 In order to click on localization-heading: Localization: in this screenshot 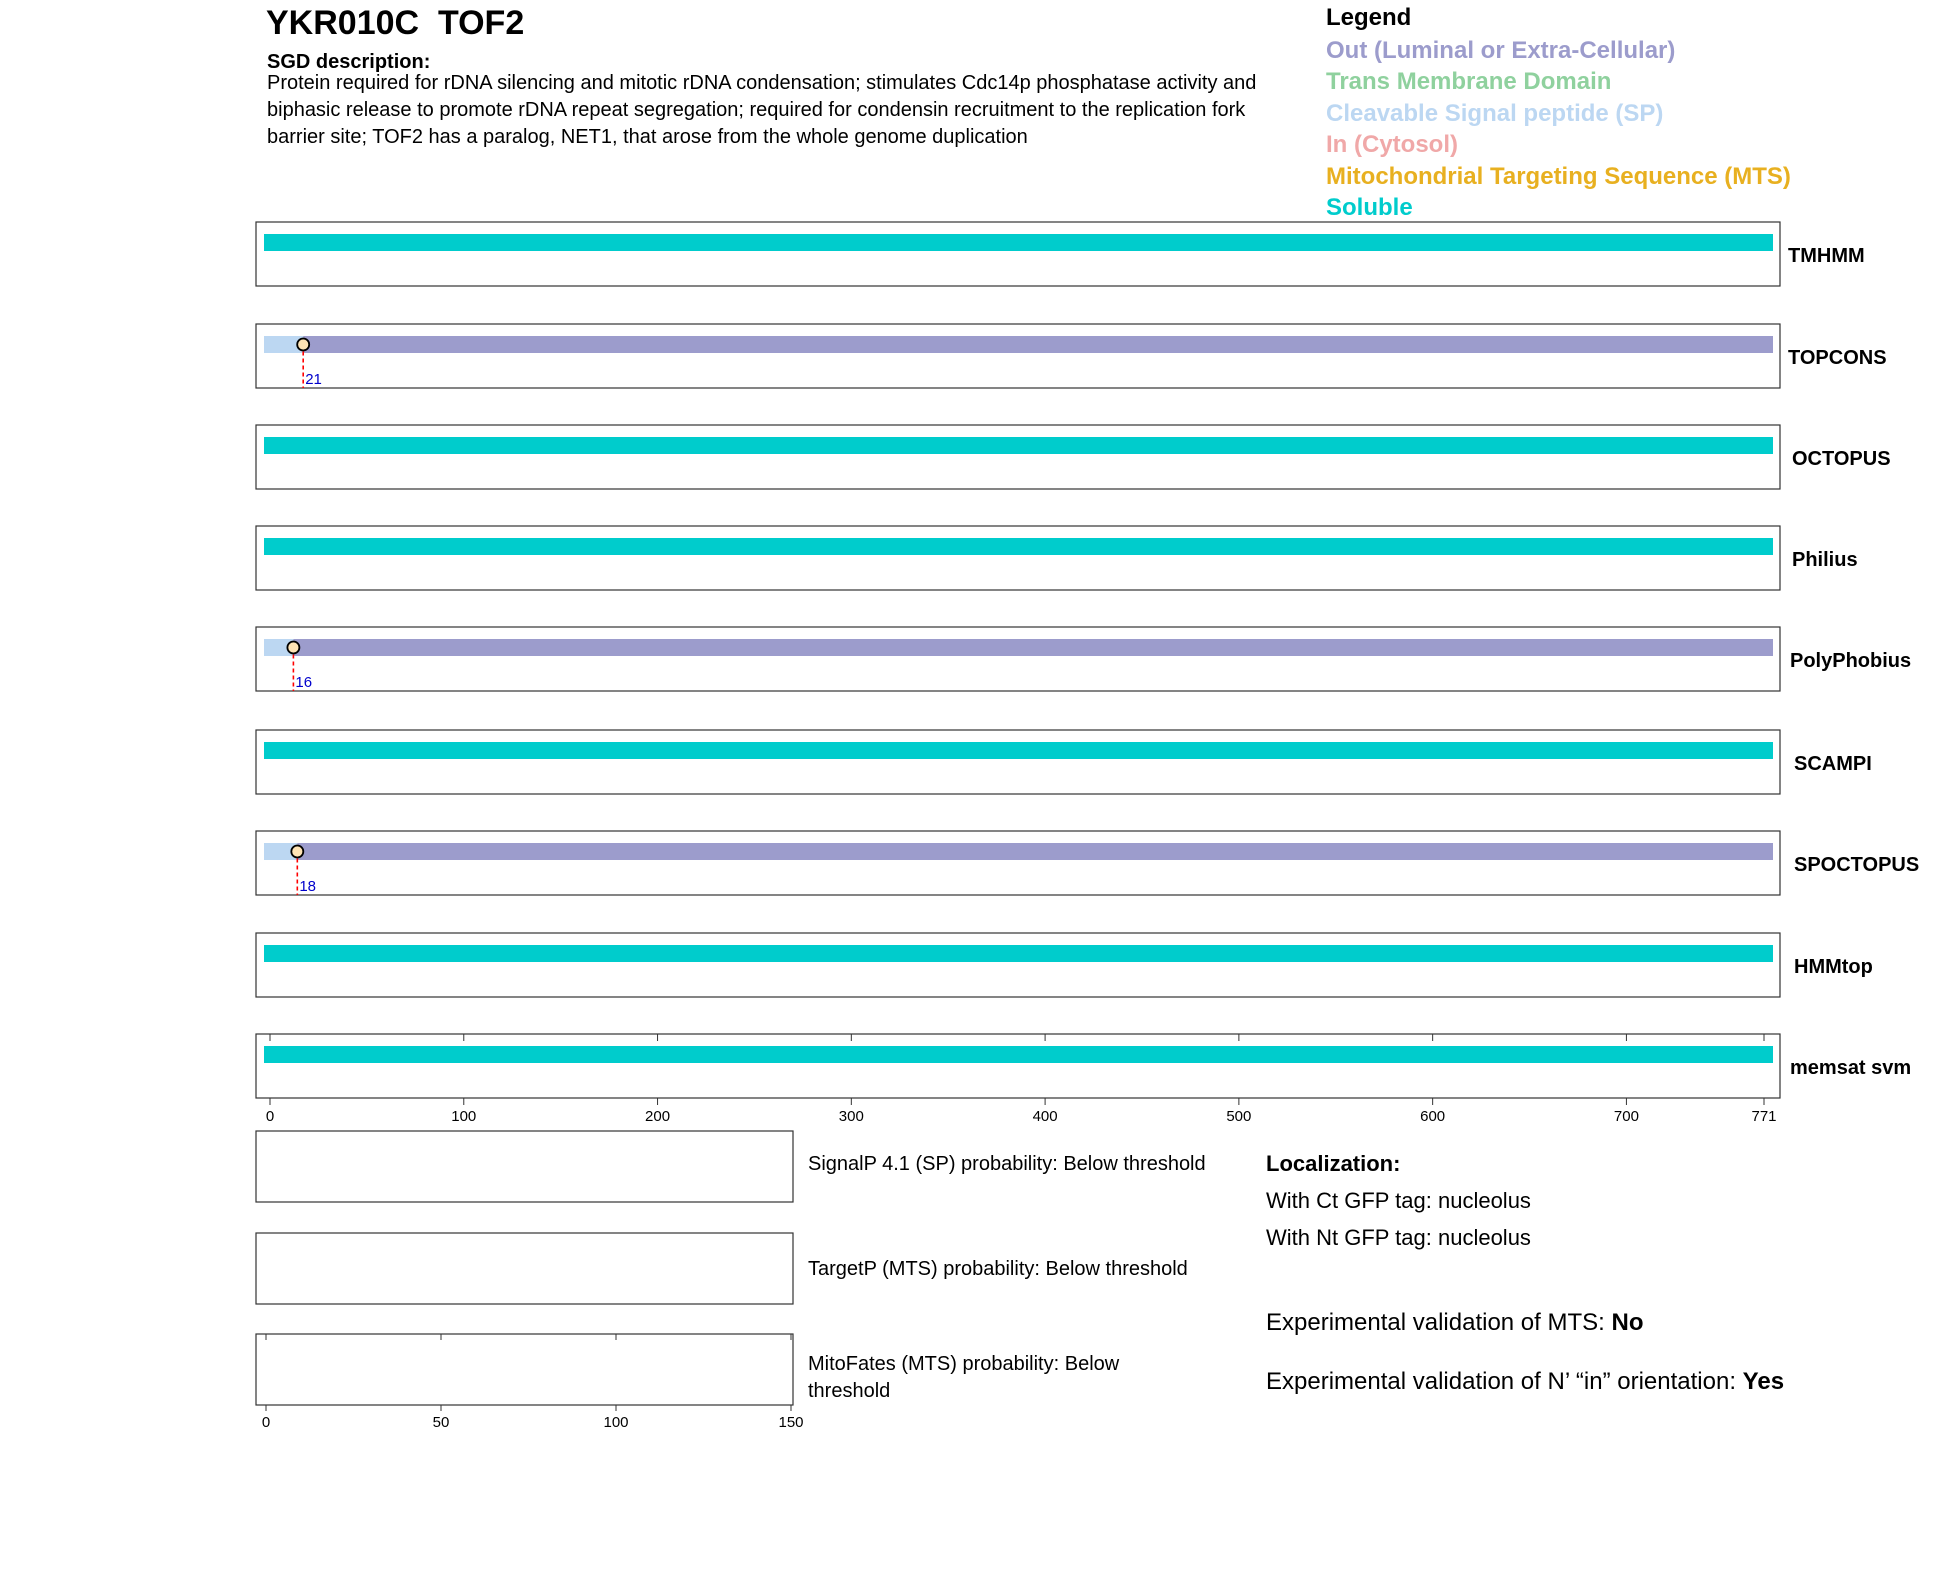, I will do `click(1333, 1163)`.